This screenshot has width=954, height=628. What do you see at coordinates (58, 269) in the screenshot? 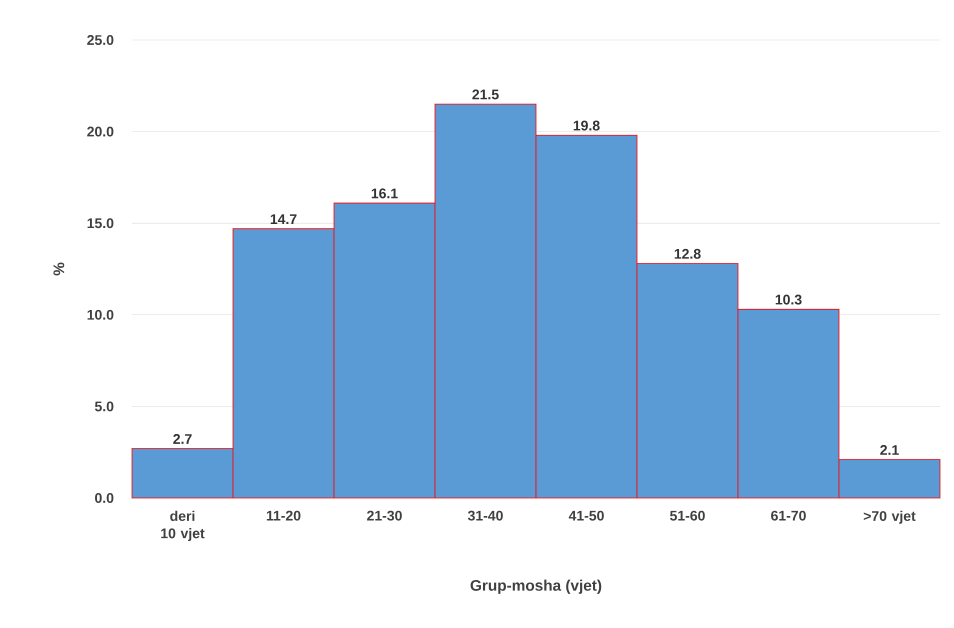
I see `y-axis-title: %` at bounding box center [58, 269].